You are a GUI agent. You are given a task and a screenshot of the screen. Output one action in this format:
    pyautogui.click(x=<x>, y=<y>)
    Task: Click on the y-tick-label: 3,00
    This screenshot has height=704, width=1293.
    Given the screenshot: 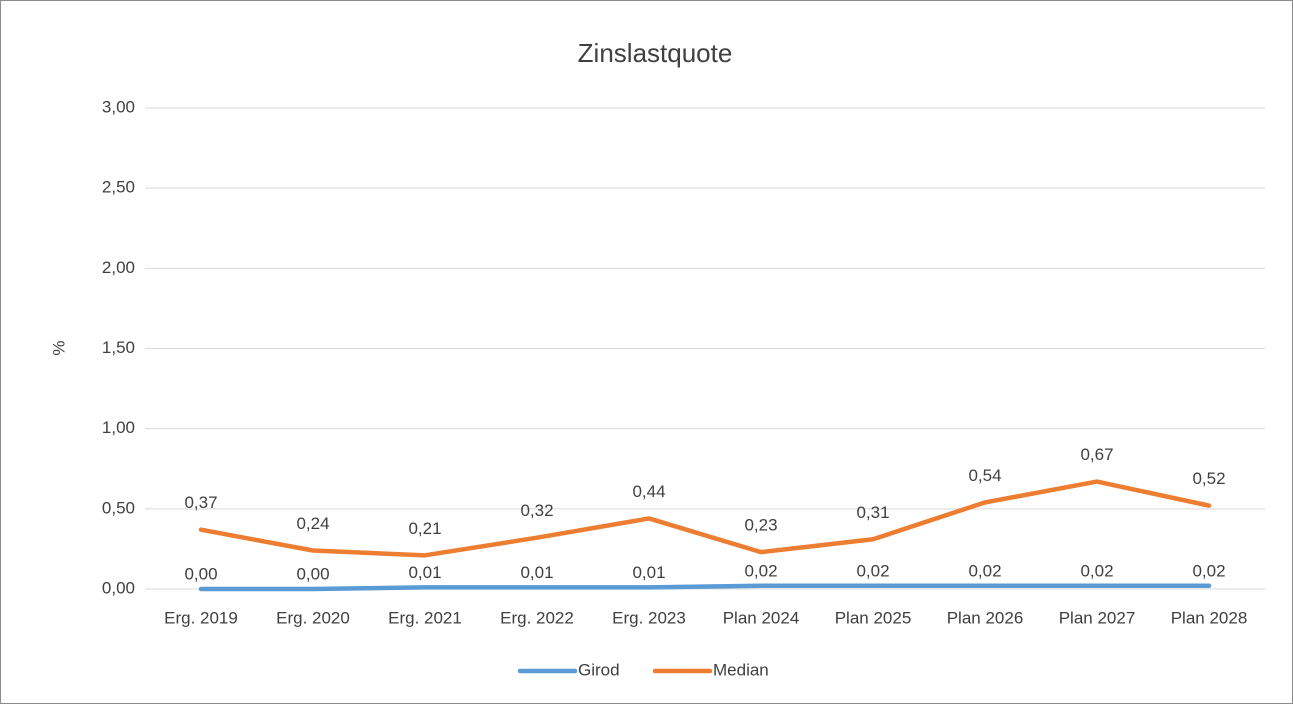 What is the action you would take?
    pyautogui.click(x=118, y=106)
    